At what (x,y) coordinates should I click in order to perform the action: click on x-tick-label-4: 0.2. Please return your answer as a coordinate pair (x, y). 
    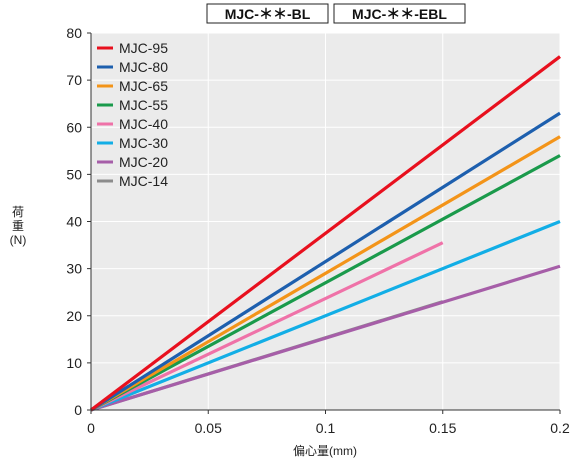
    Looking at the image, I should click on (560, 428).